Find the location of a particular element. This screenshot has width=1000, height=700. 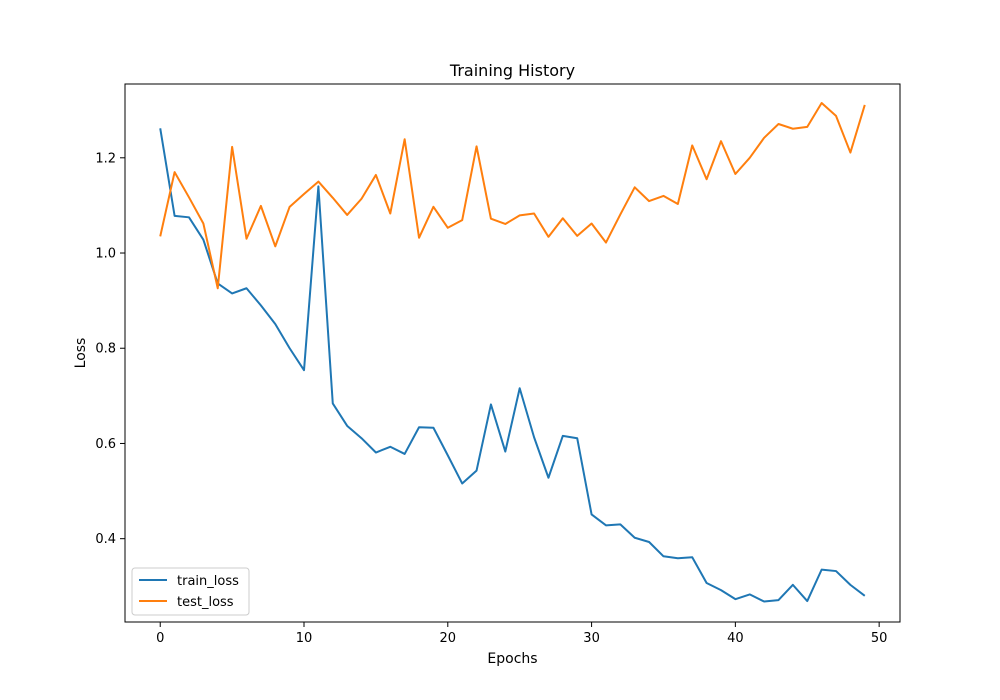

y-axis-label: Loss is located at coordinates (81, 353).